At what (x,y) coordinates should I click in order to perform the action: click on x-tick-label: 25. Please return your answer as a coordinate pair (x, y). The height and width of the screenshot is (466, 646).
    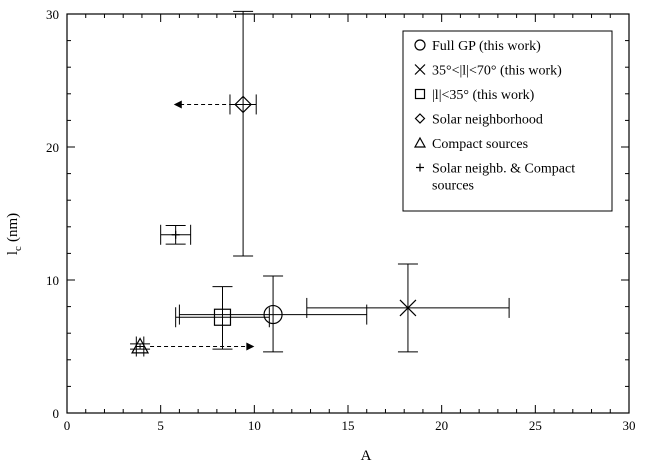
    Looking at the image, I should click on (535, 425).